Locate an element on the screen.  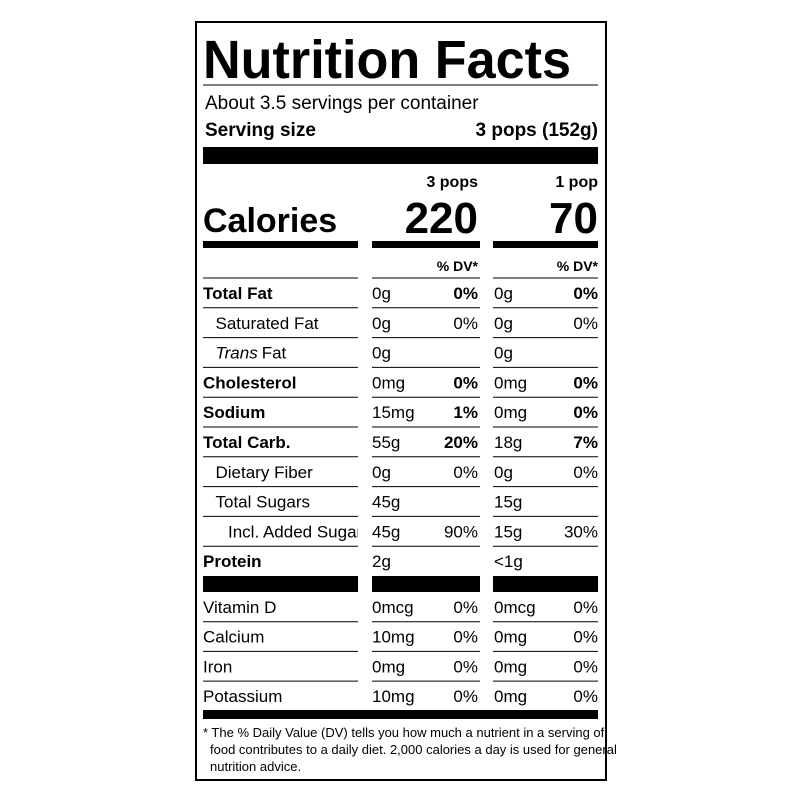
daily-value: 90% is located at coordinates (461, 531).